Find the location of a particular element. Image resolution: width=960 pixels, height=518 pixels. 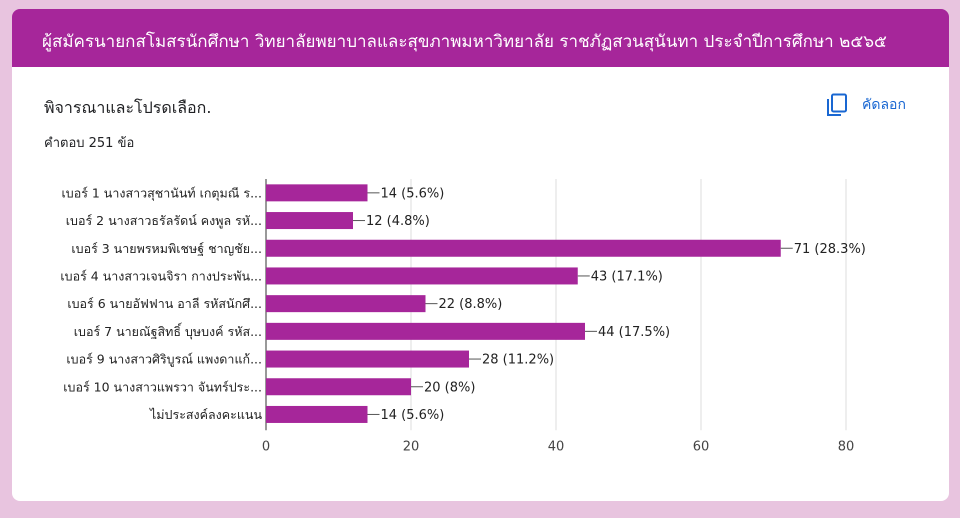

x-tick-label: 40 is located at coordinates (556, 446).